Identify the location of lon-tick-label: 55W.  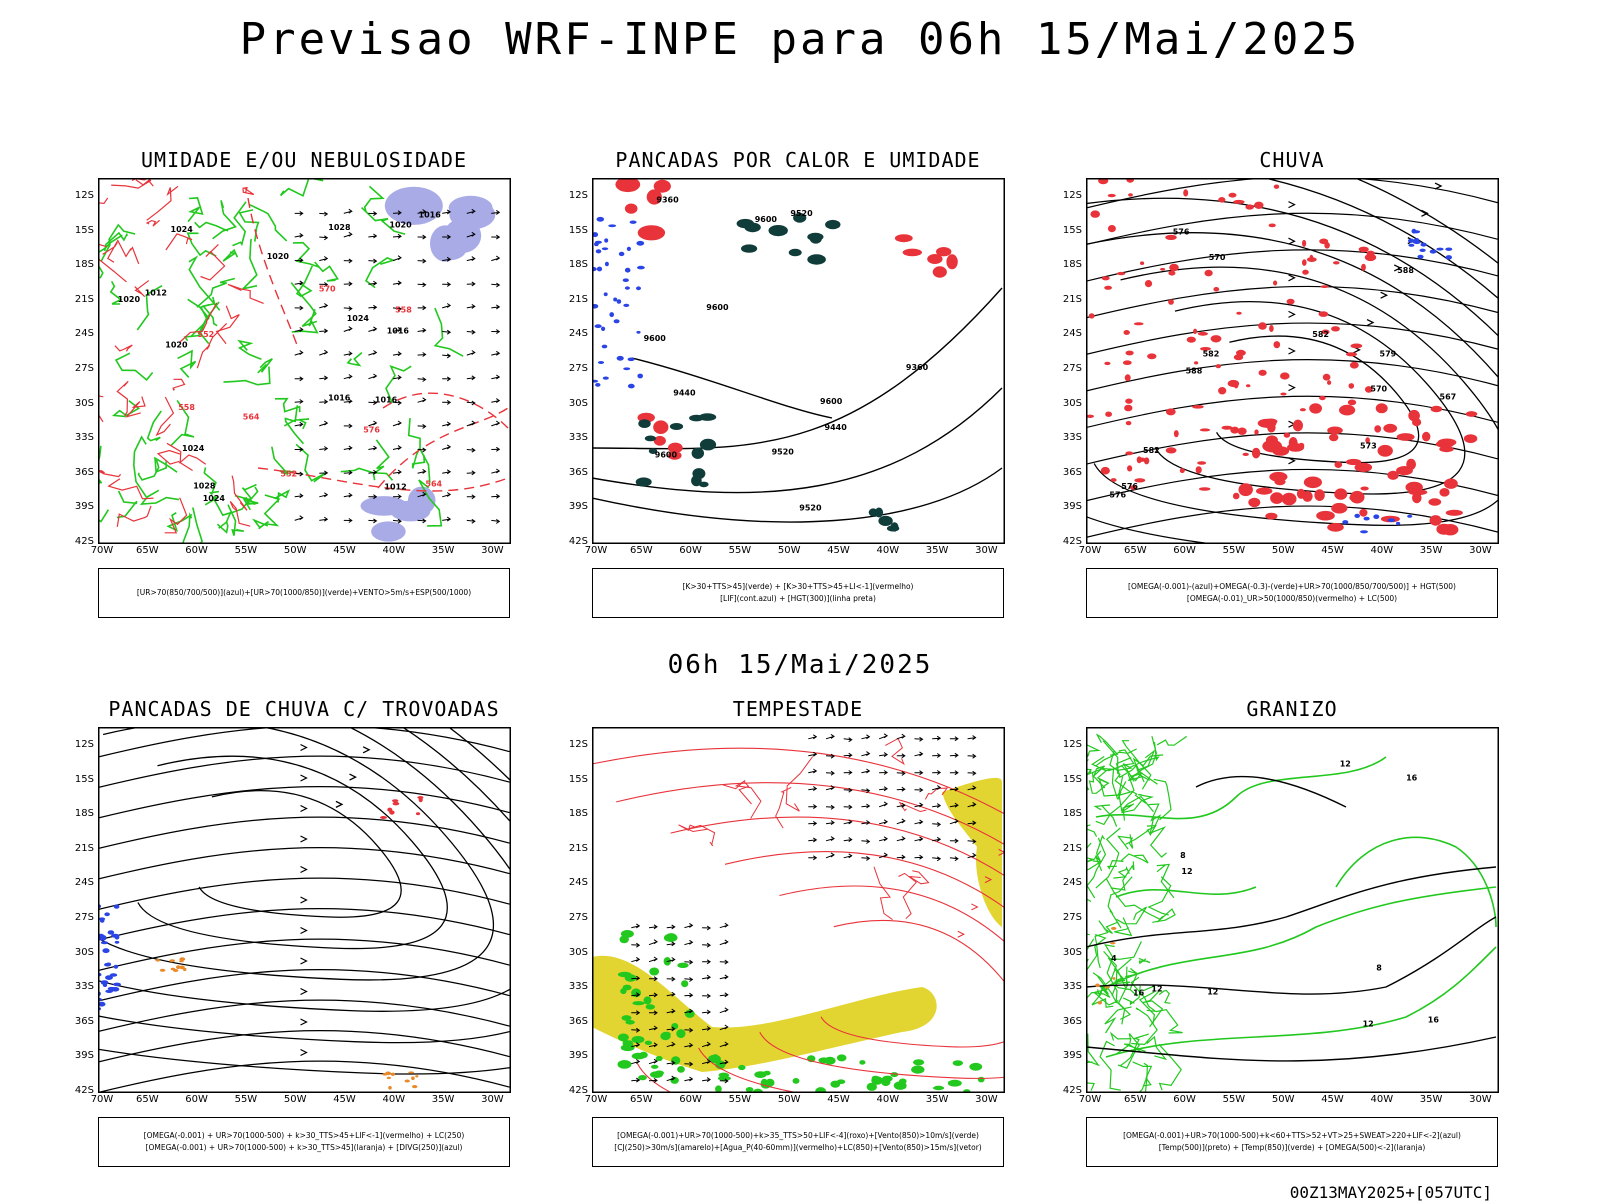
(740, 1099).